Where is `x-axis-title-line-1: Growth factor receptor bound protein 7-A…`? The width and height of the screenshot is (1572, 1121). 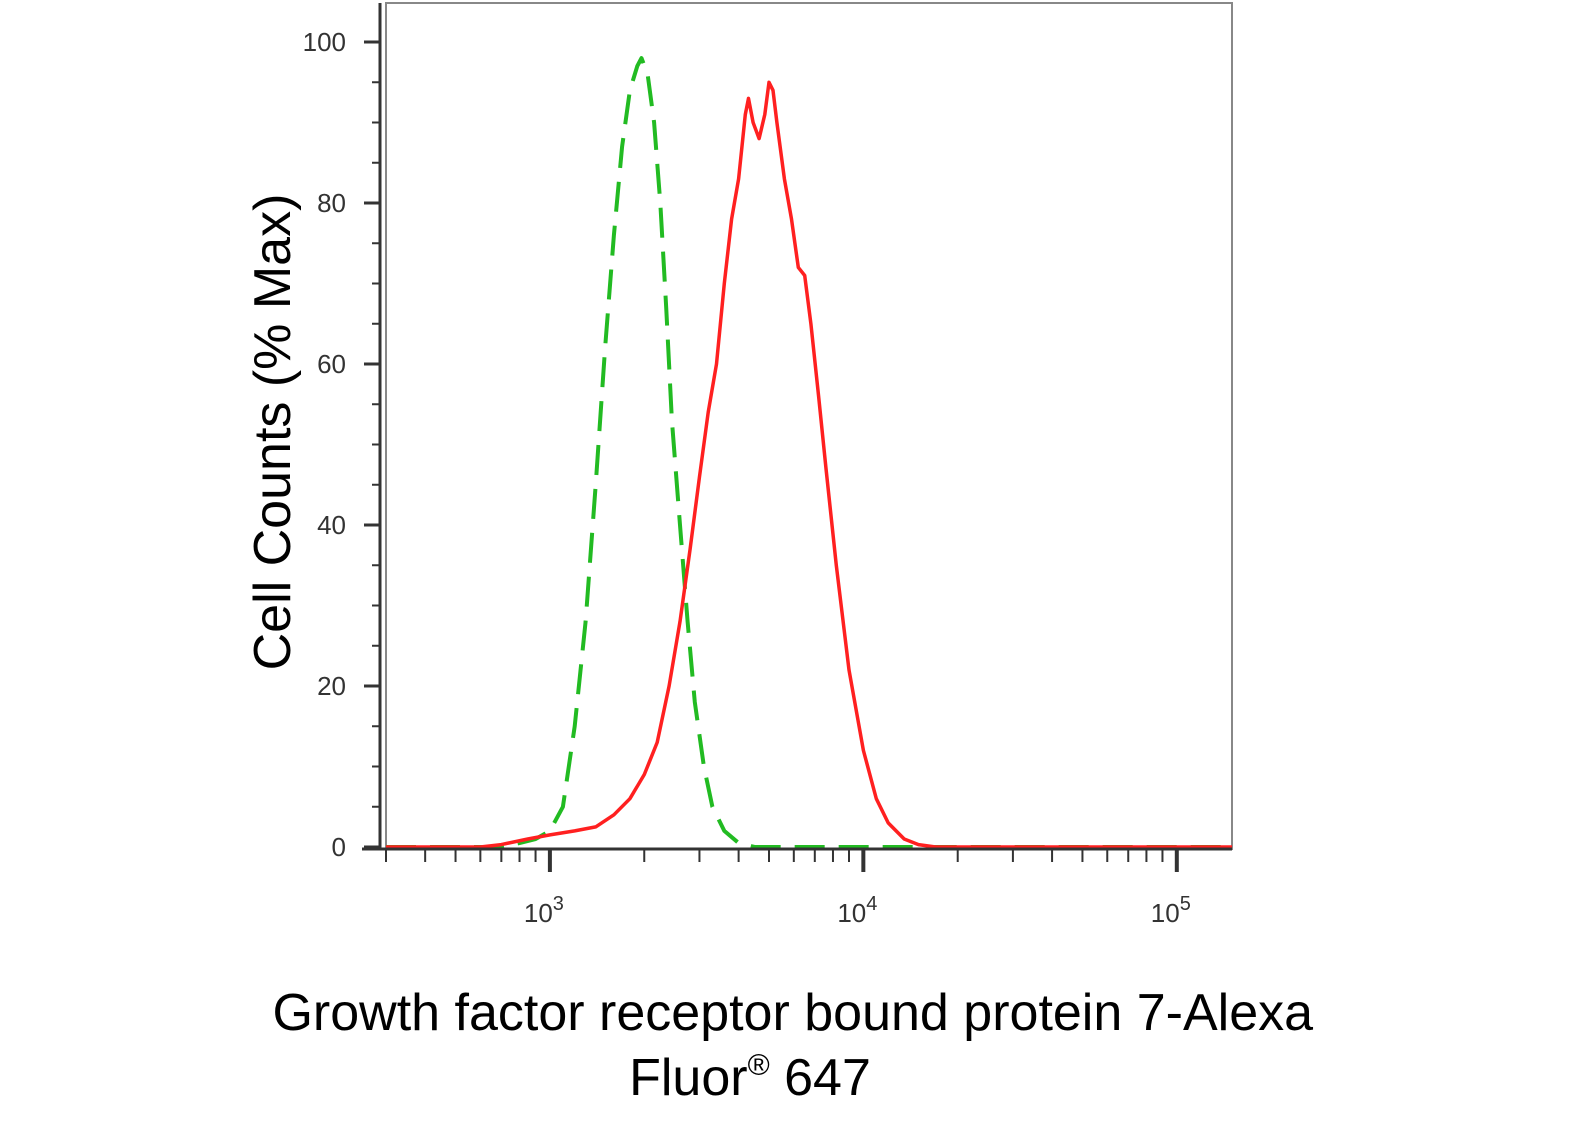
x-axis-title-line-1: Growth factor receptor bound protein 7-A… is located at coordinates (792, 1013).